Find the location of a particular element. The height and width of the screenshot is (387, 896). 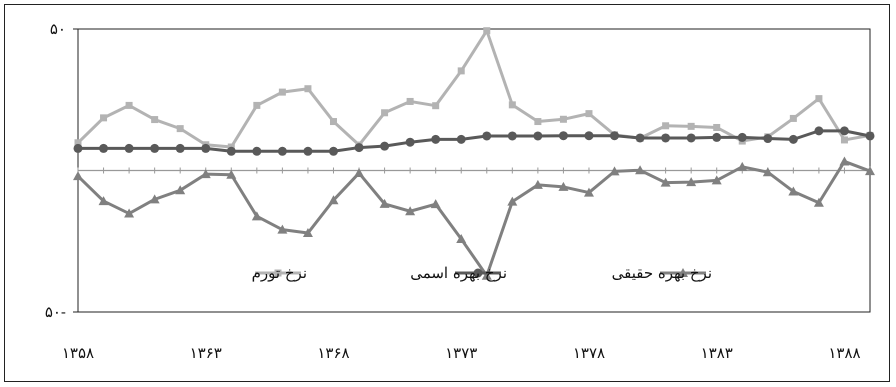

series-circle is located at coordinates (474, 141).